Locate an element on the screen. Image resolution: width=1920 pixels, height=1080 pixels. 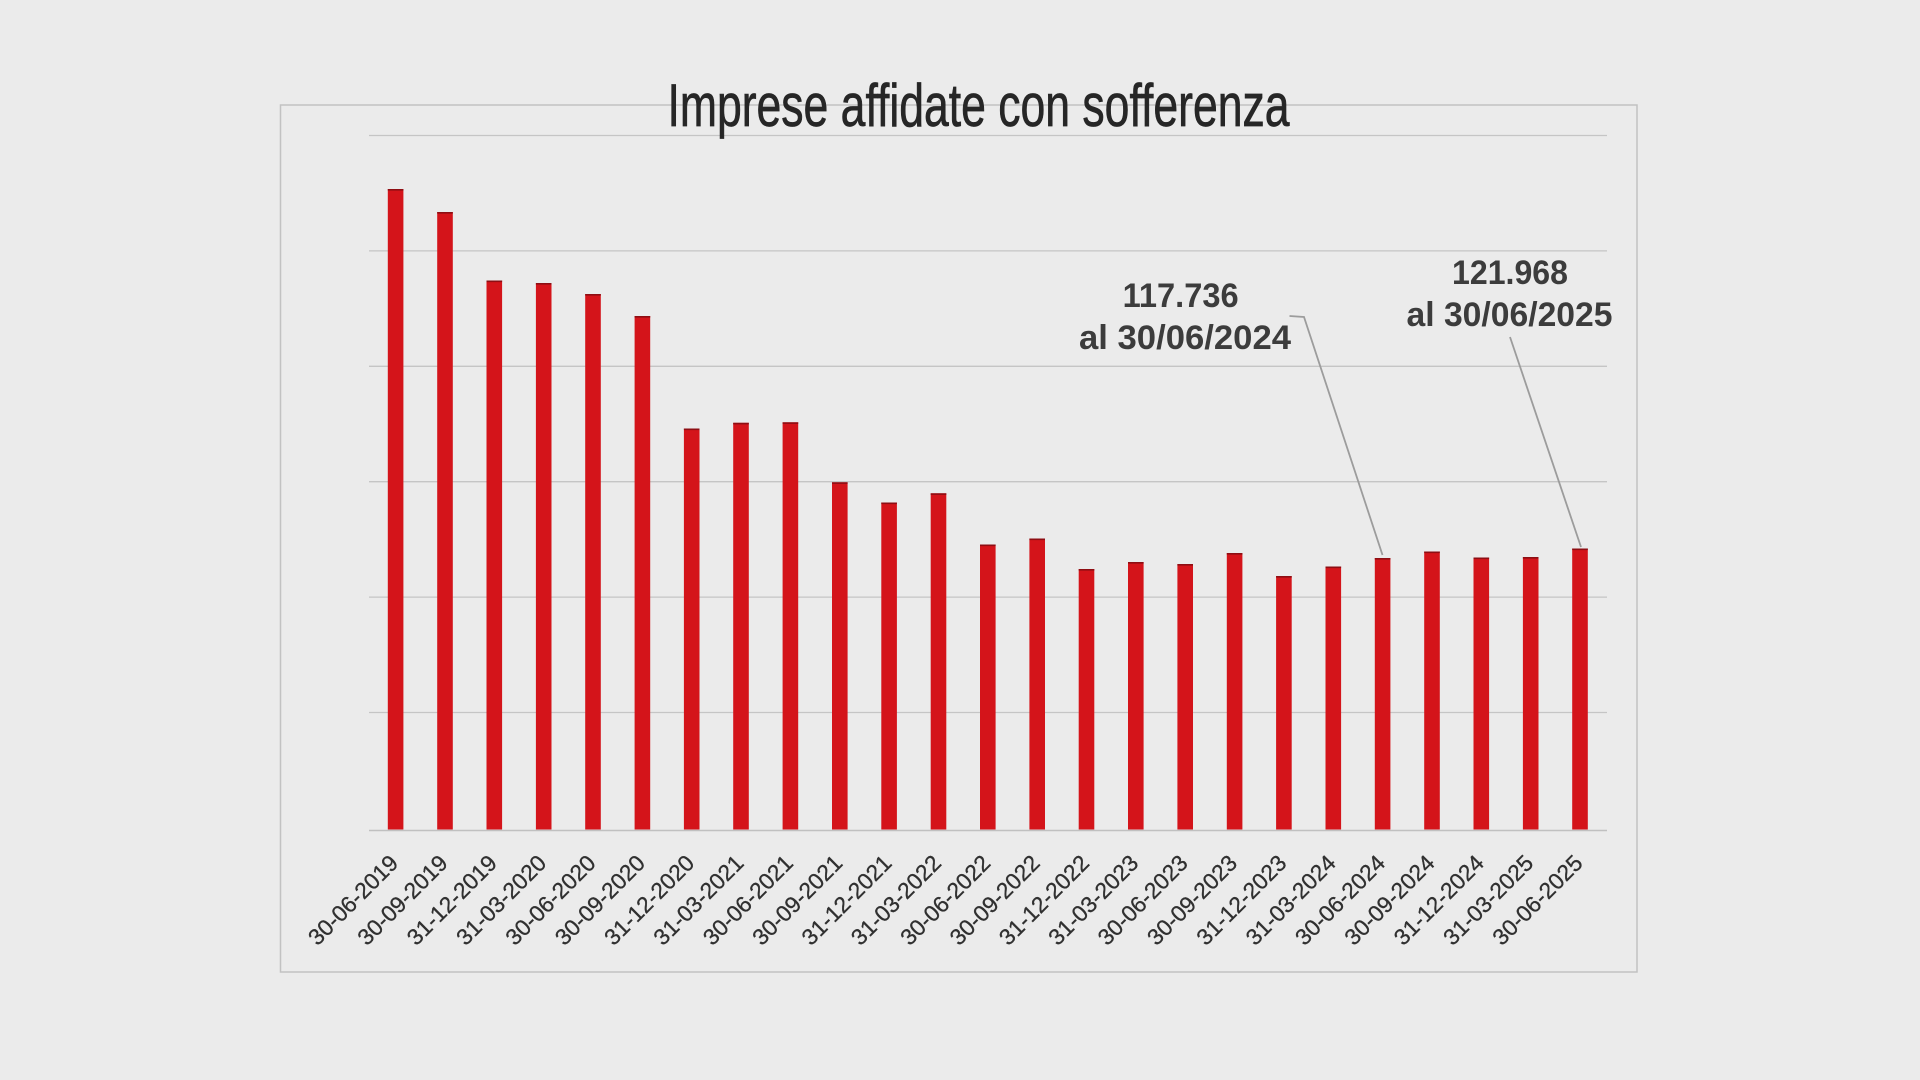
svg-text: al 30/06/2025 is located at coordinates (1510, 315).